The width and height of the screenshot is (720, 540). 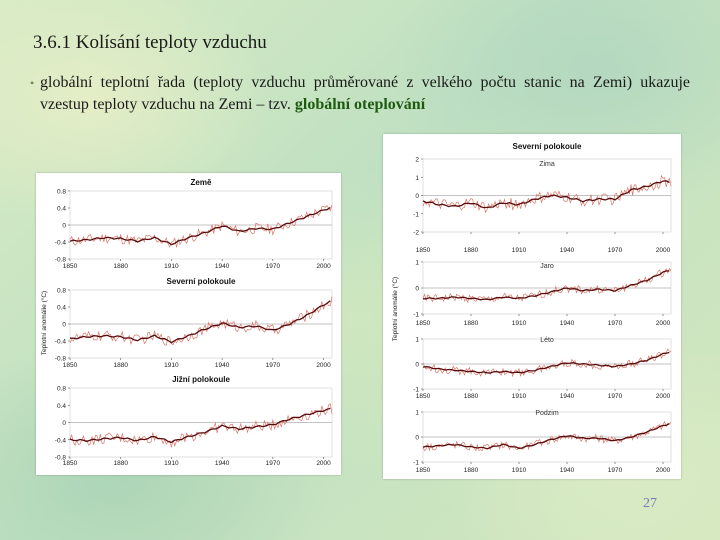 What do you see at coordinates (547, 340) in the screenshot?
I see `chart-subtitle: Léto` at bounding box center [547, 340].